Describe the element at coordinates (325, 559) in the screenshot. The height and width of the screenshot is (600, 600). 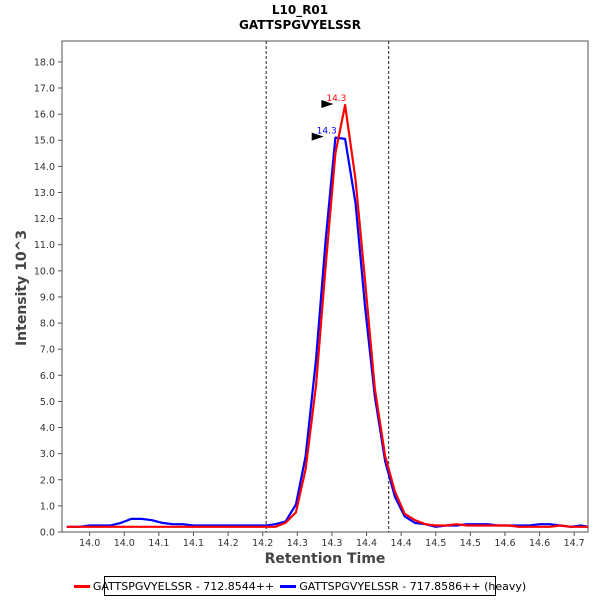
I see `x-axis-label: Retention Time` at that location.